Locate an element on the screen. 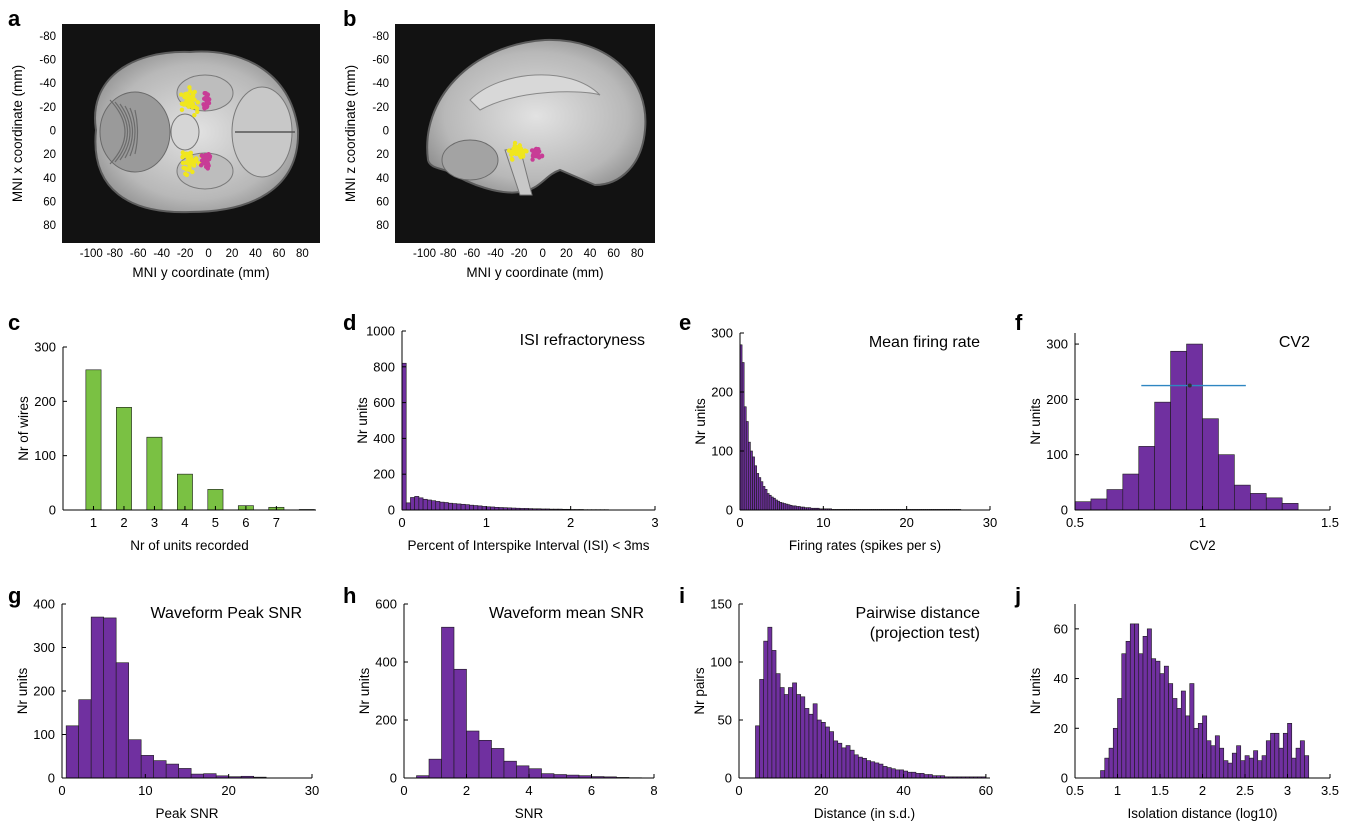 The image size is (1349, 825). panel-letter-i: i is located at coordinates (682, 595).